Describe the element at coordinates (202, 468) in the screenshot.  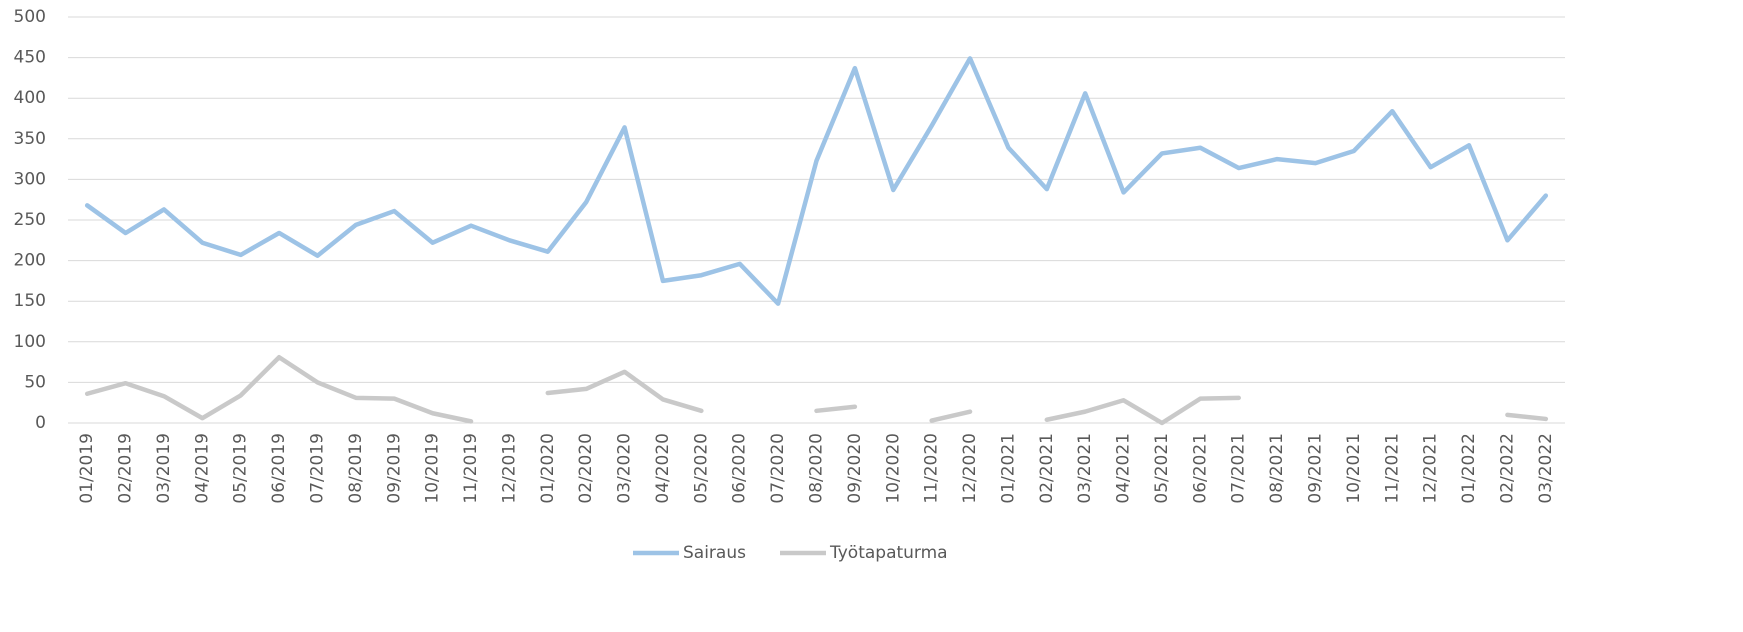
I see `x-tick-label: 04/2019` at that location.